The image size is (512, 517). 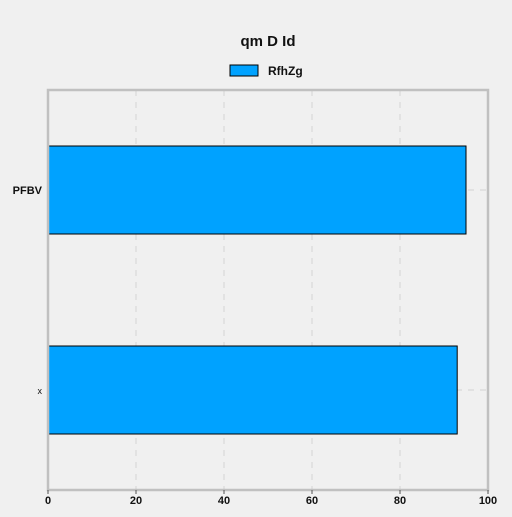 I want to click on legend-label: RfhZg, so click(x=285, y=71).